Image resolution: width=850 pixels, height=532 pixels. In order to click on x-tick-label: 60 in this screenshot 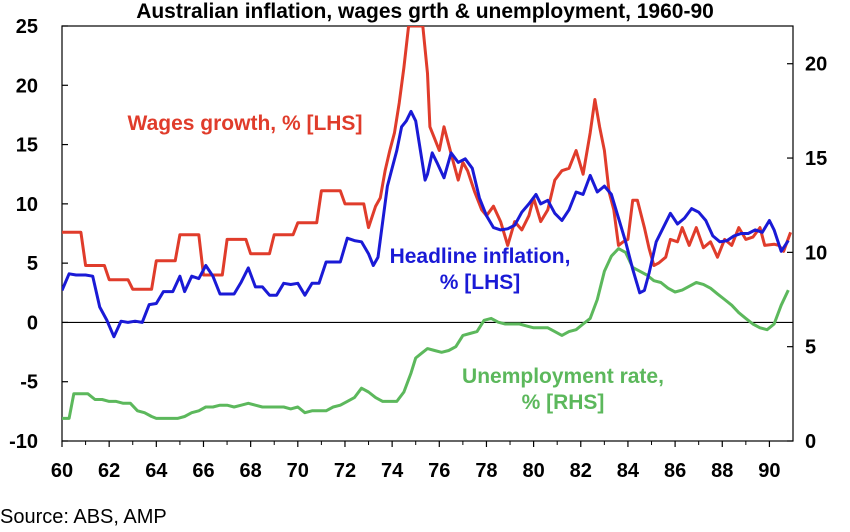, I will do `click(62, 471)`.